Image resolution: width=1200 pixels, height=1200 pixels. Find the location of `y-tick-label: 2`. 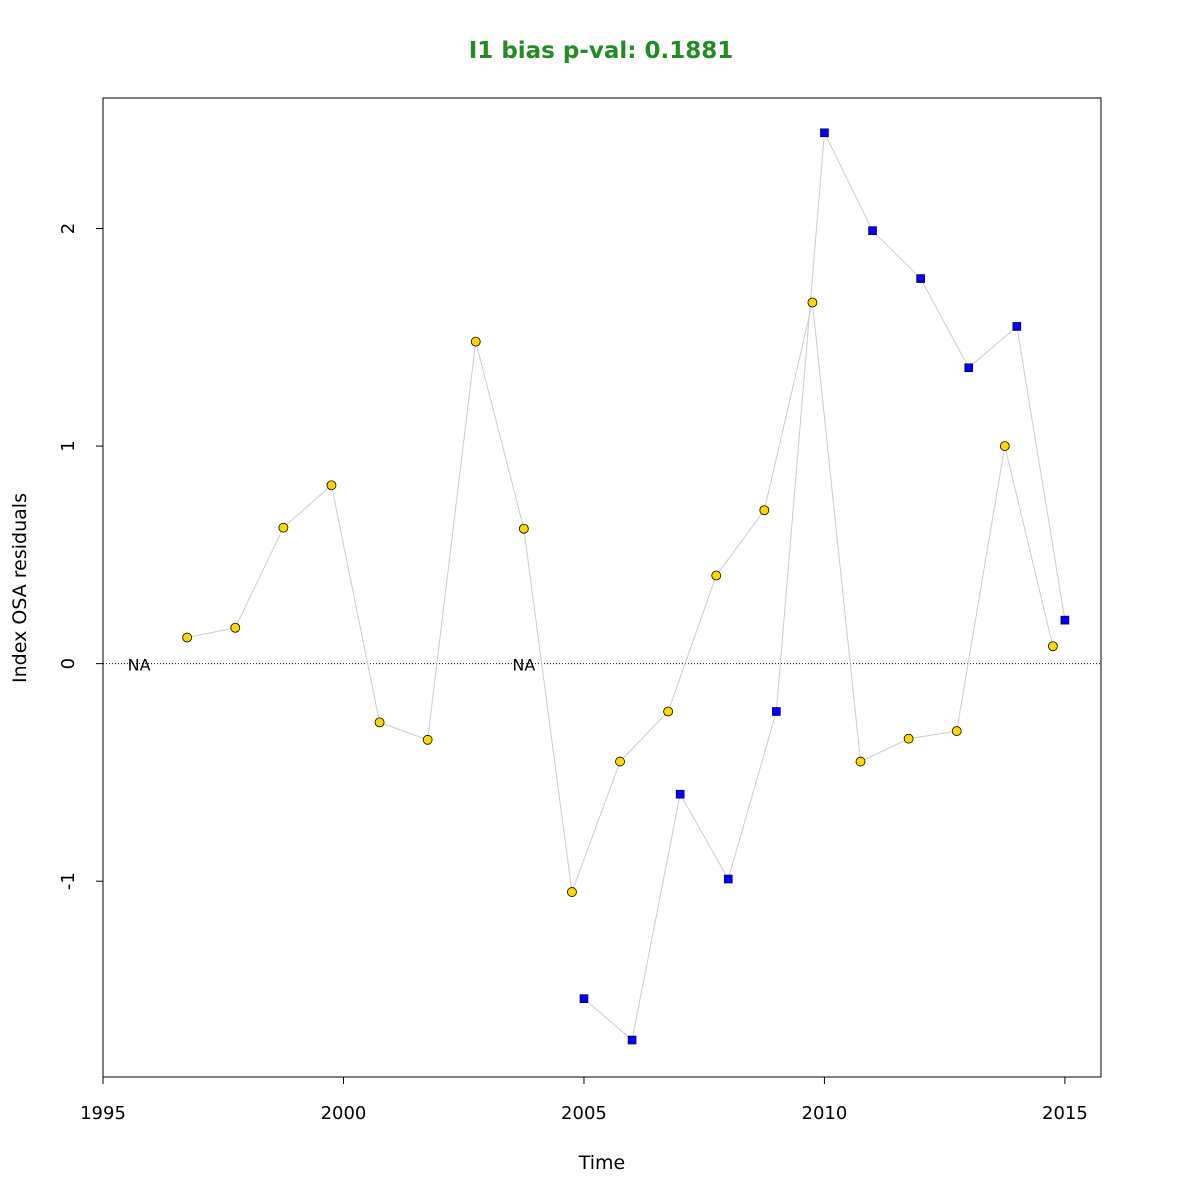

y-tick-label: 2 is located at coordinates (68, 228).